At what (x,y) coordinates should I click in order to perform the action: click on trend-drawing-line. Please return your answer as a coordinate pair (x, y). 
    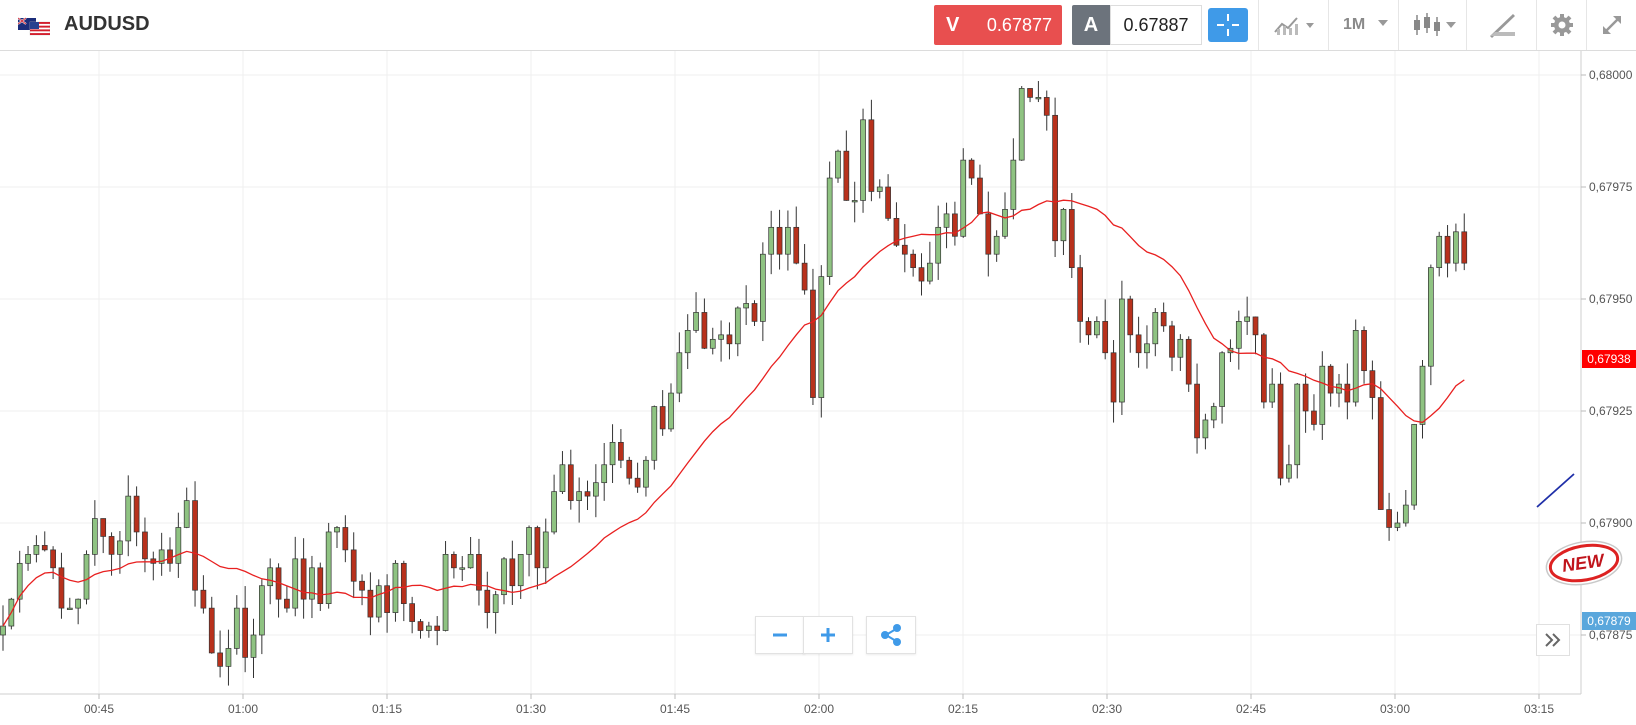
    Looking at the image, I should click on (1555, 490).